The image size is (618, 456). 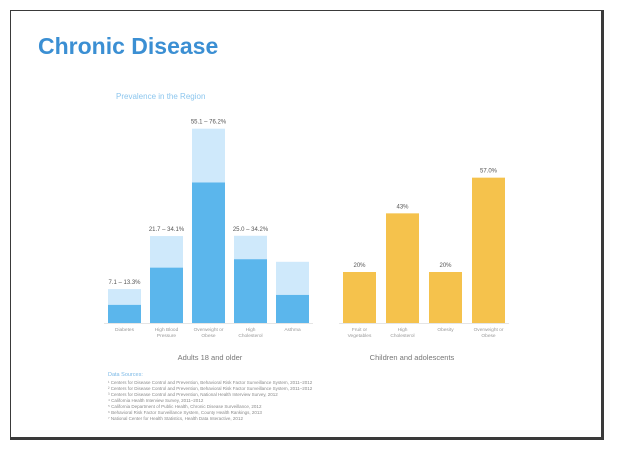 I want to click on data-label: 57.0%, so click(x=489, y=172).